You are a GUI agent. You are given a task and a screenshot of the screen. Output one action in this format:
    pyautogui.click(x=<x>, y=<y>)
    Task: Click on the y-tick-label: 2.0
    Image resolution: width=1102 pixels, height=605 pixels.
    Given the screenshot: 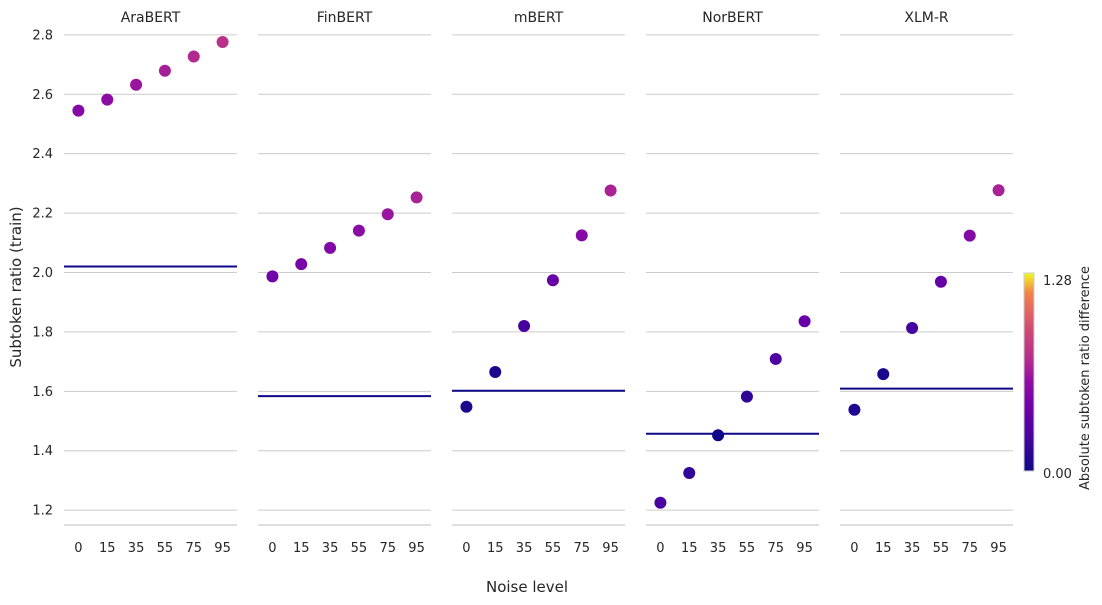 What is the action you would take?
    pyautogui.click(x=42, y=273)
    